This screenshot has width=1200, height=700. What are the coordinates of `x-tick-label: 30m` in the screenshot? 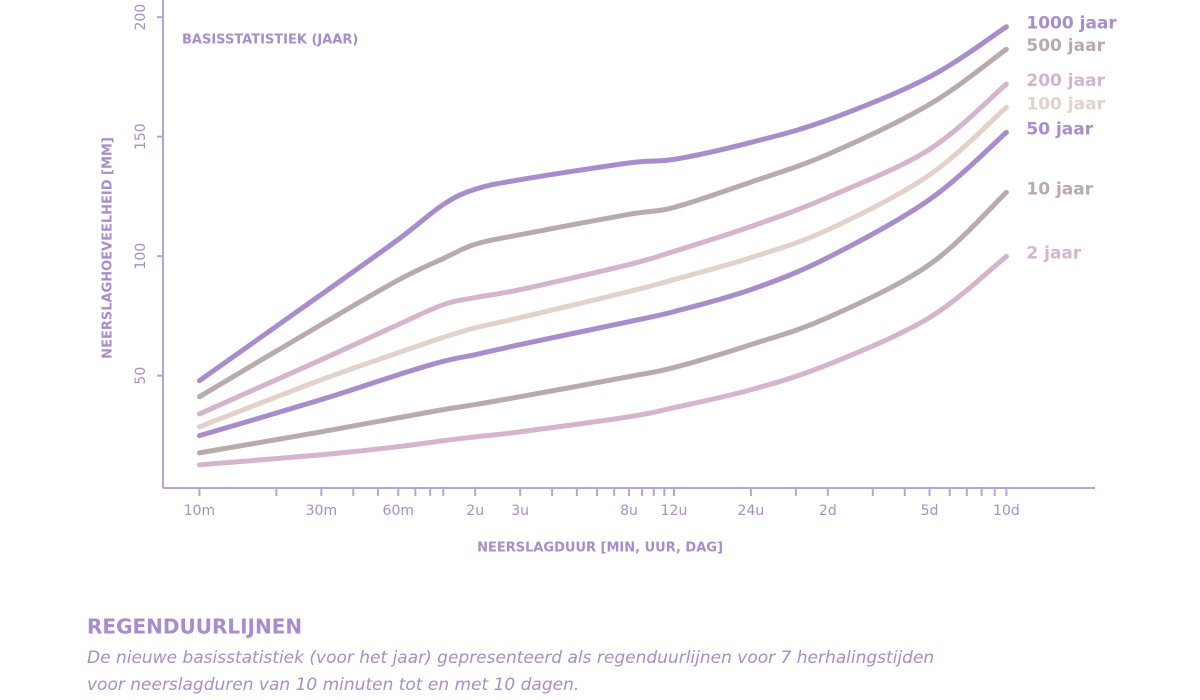 It's located at (321, 511).